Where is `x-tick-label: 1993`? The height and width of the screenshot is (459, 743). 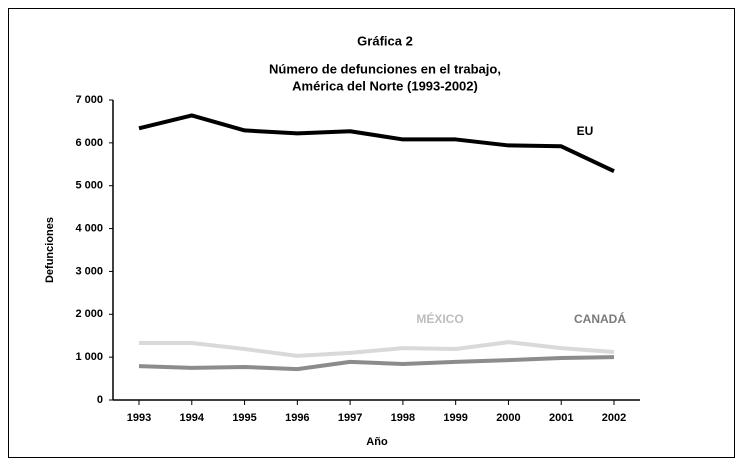
x-tick-label: 1993 is located at coordinates (139, 418).